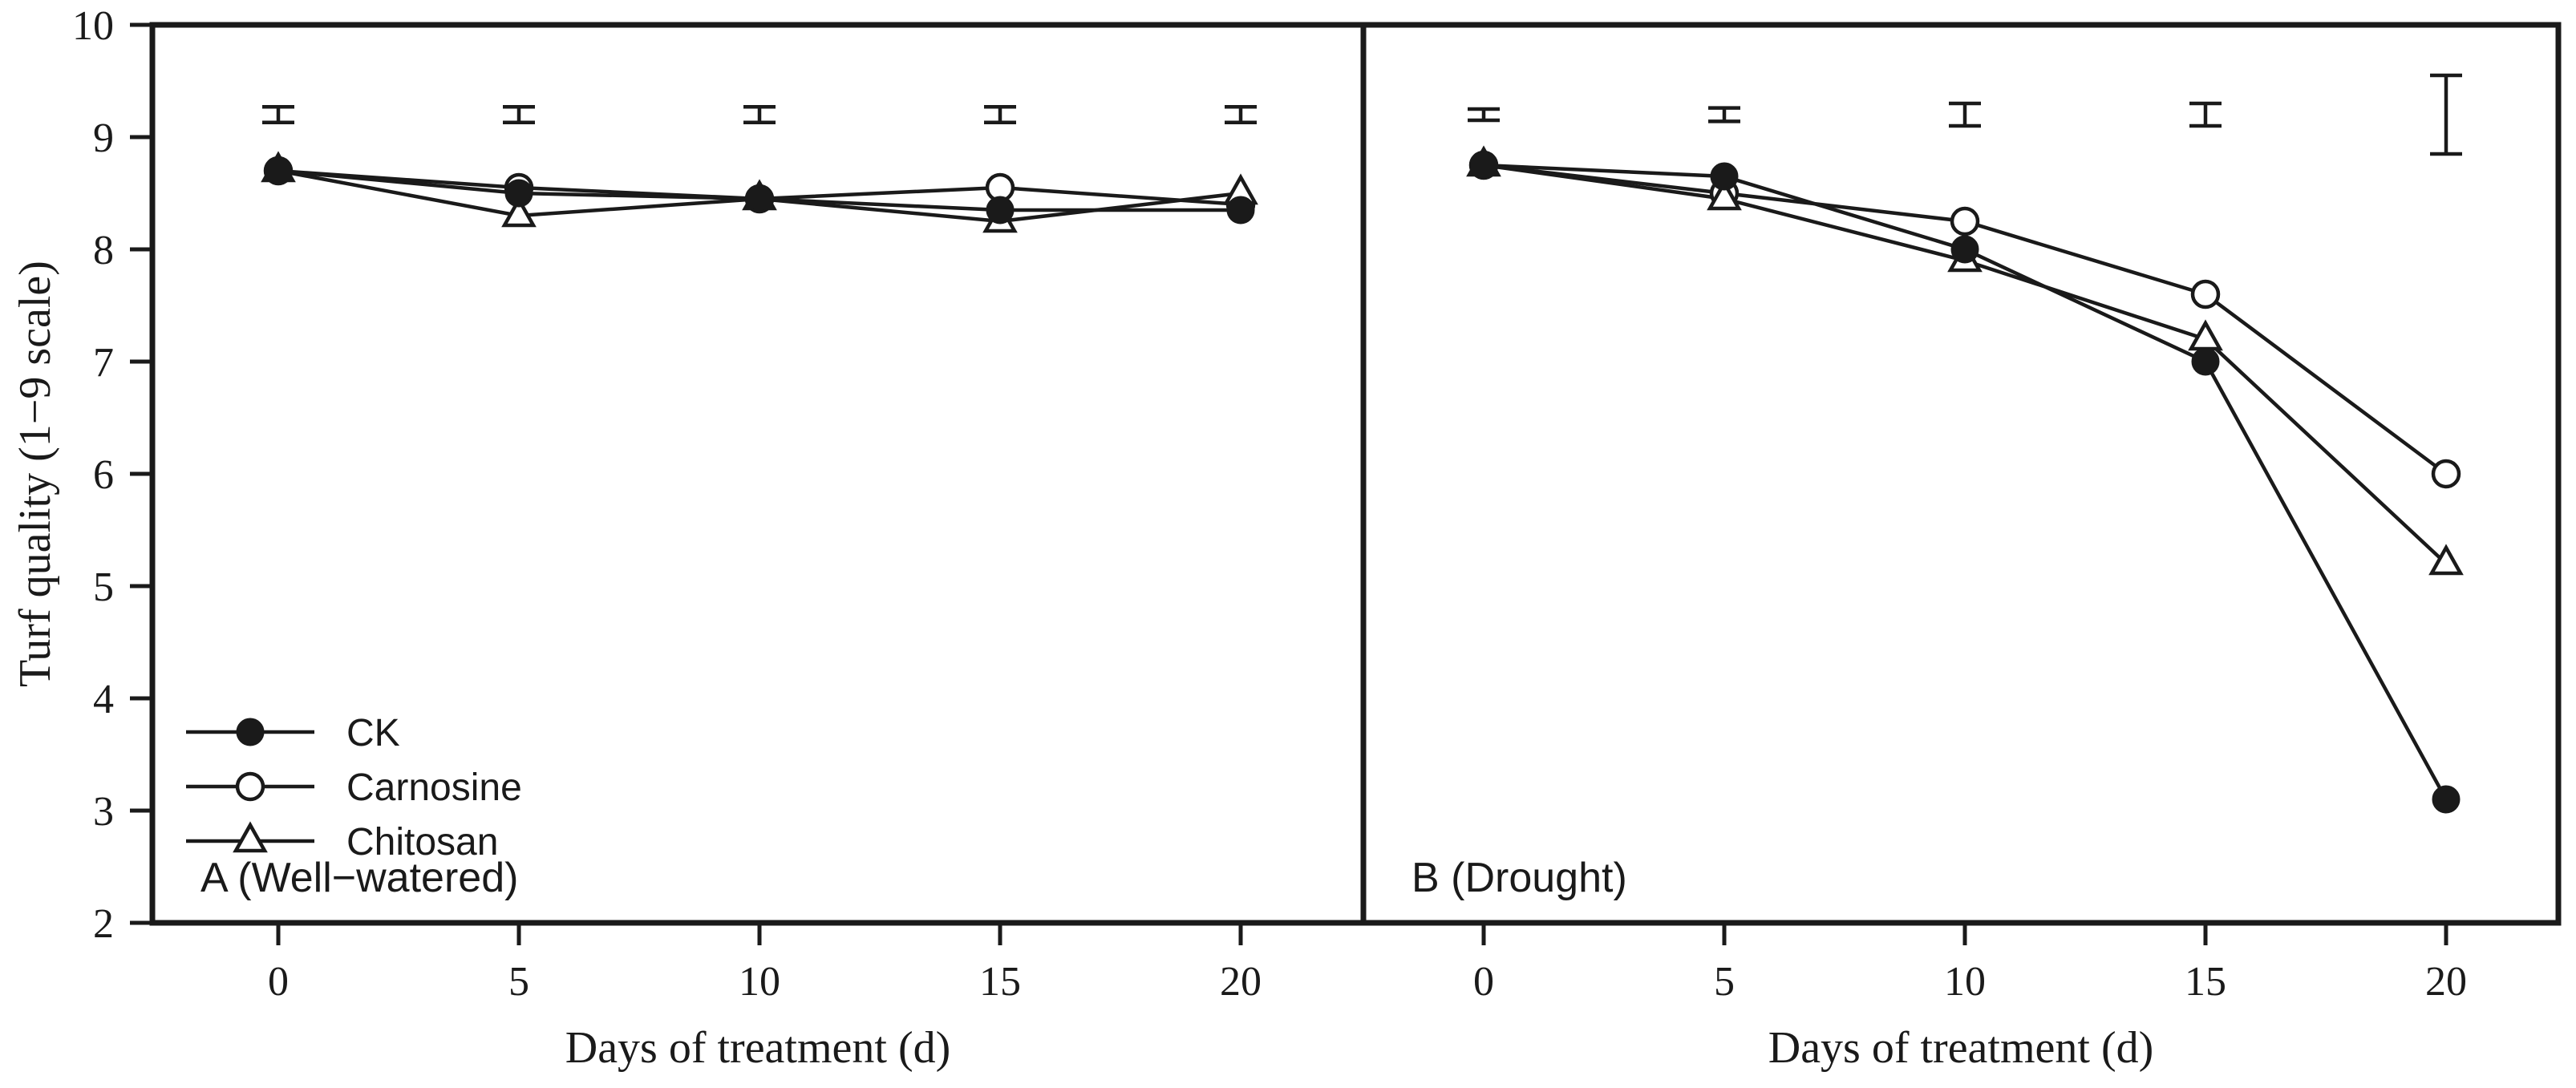  I want to click on series-markers-ck, so click(759, 190).